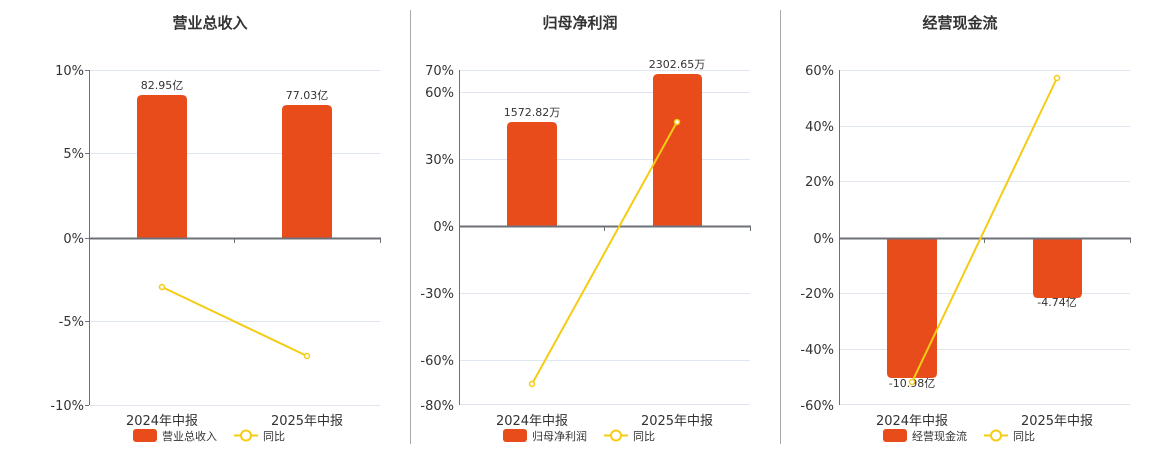 This screenshot has width=1160, height=454. I want to click on bar-value-label: 1572.82万, so click(532, 112).